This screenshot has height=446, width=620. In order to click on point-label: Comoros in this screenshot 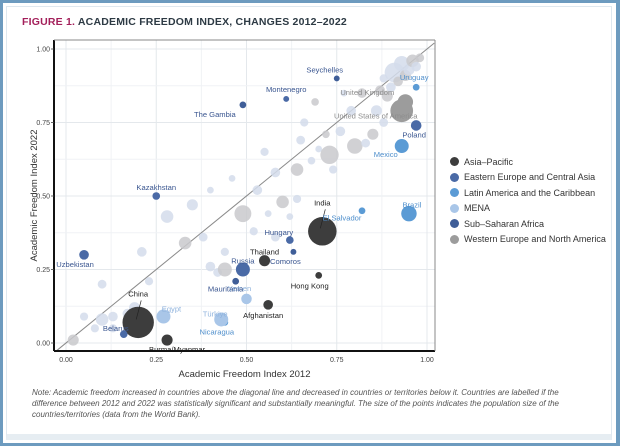, I will do `click(285, 261)`.